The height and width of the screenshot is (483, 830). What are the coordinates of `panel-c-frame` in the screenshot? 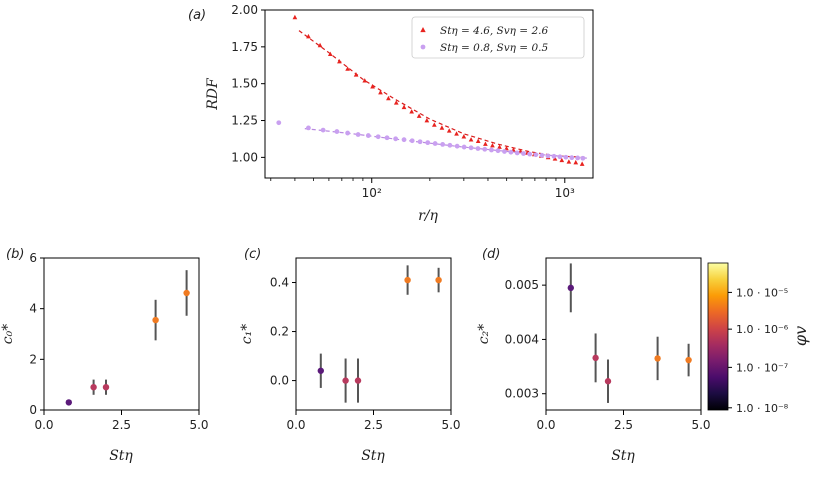 It's located at (373, 334).